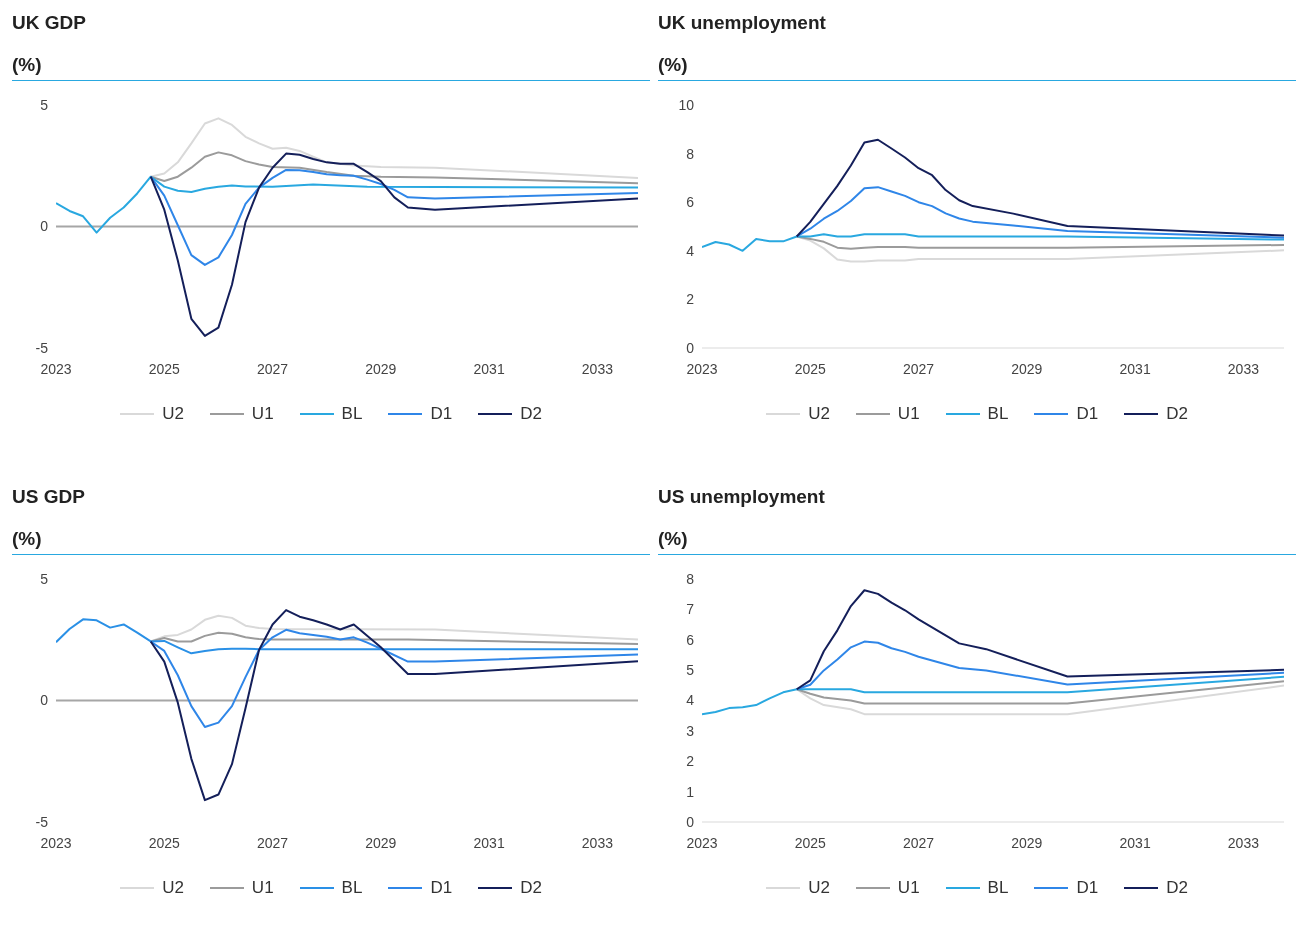 Image resolution: width=1308 pixels, height=941 pixels. Describe the element at coordinates (686, 104) in the screenshot. I see `y-tick-label: 10` at that location.